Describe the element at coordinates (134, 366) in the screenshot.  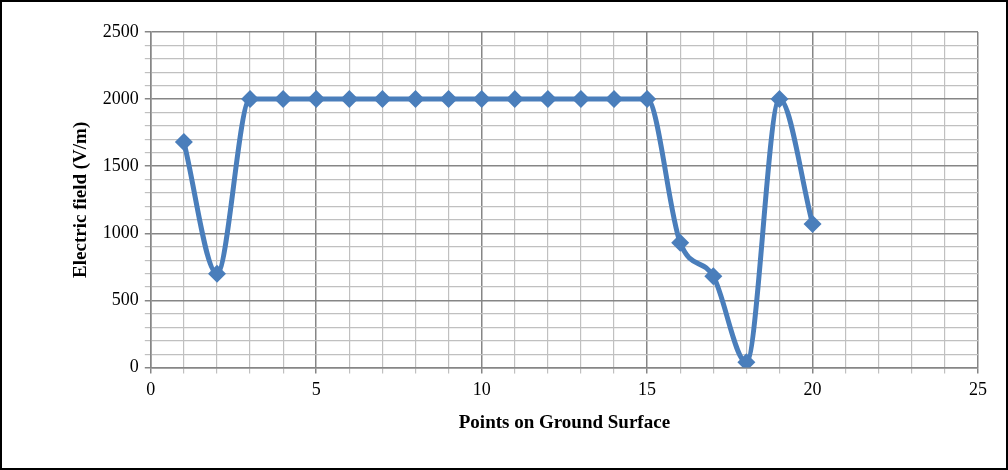
I see `y-tick-label: 0` at that location.